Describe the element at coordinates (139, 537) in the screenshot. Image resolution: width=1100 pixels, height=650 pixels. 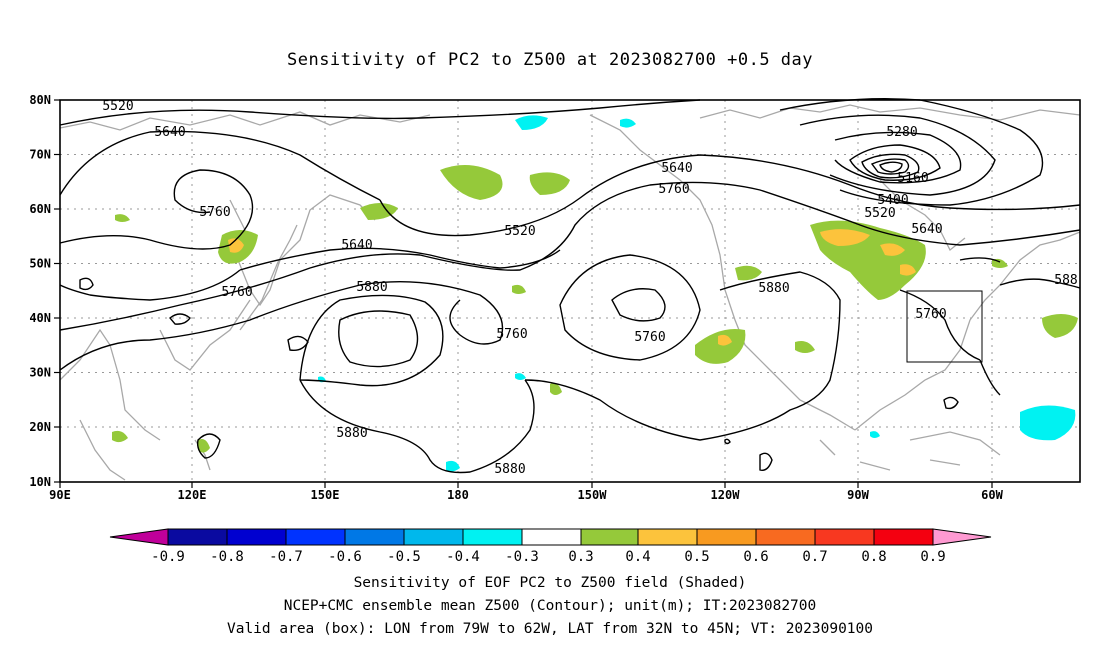
I see `colorbar-low-arrow` at that location.